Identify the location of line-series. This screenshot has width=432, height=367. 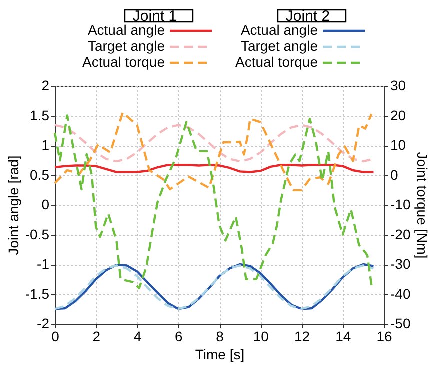
(214, 169).